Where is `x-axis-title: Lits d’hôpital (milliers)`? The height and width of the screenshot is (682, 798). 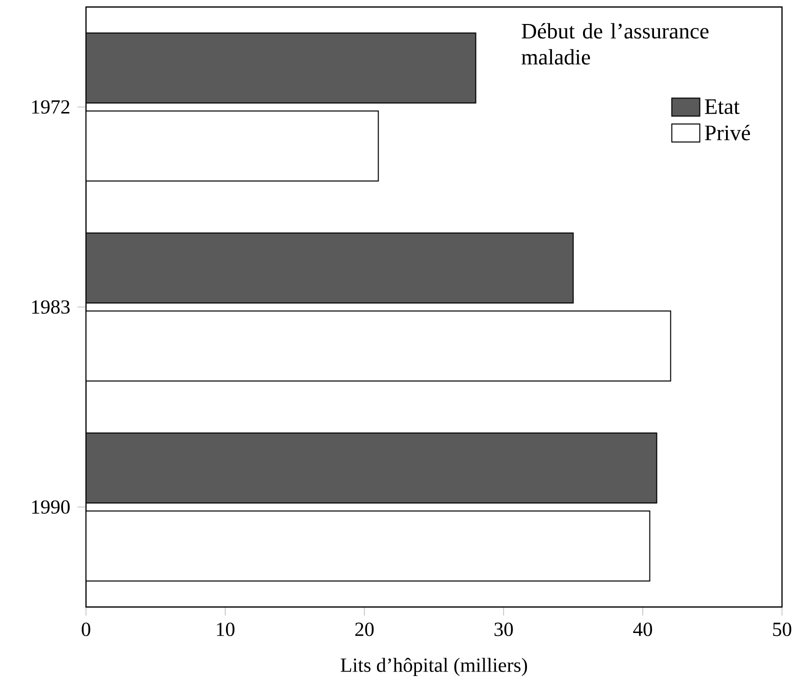 x-axis-title: Lits d’hôpital (milliers) is located at coordinates (433, 667).